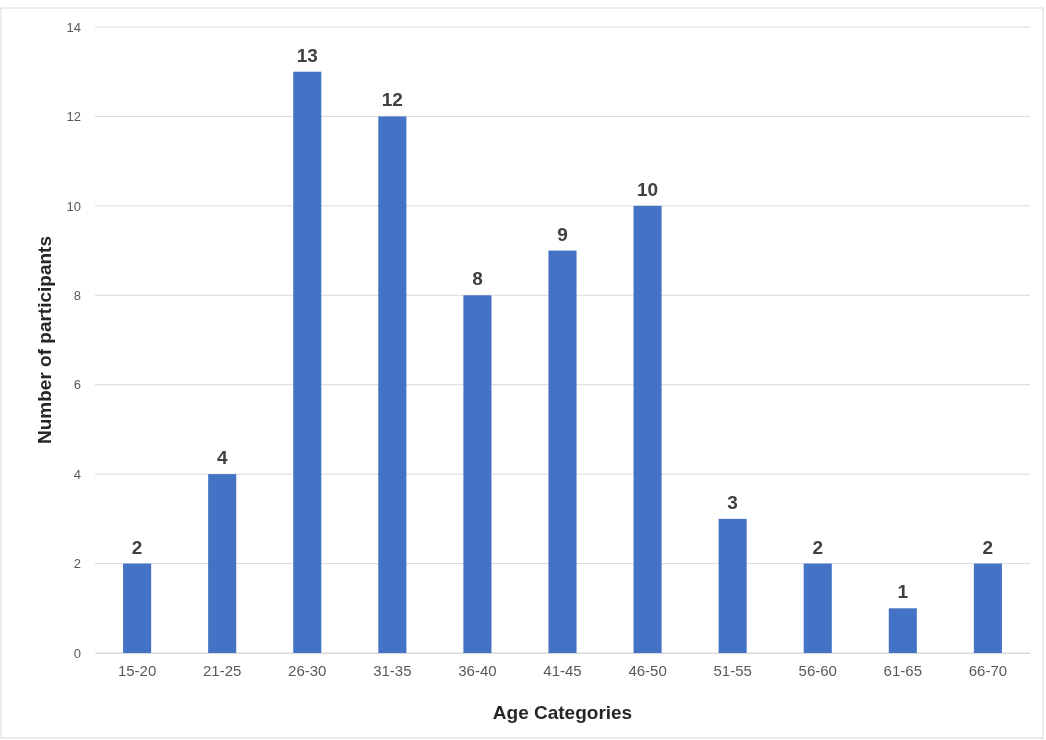  What do you see at coordinates (137, 670) in the screenshot?
I see `x-tick-label: 15-20` at bounding box center [137, 670].